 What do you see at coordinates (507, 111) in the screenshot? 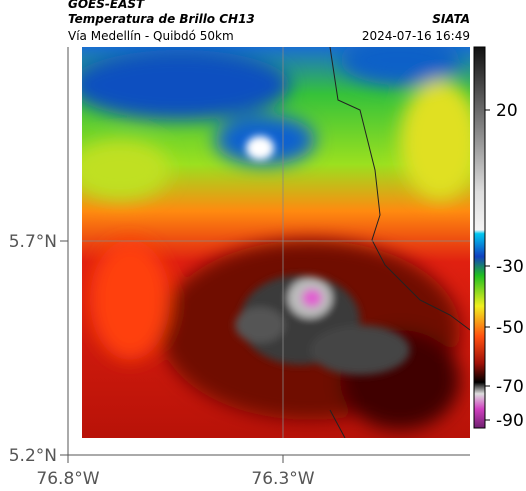
I see `colorbar-label: 20` at bounding box center [507, 111].